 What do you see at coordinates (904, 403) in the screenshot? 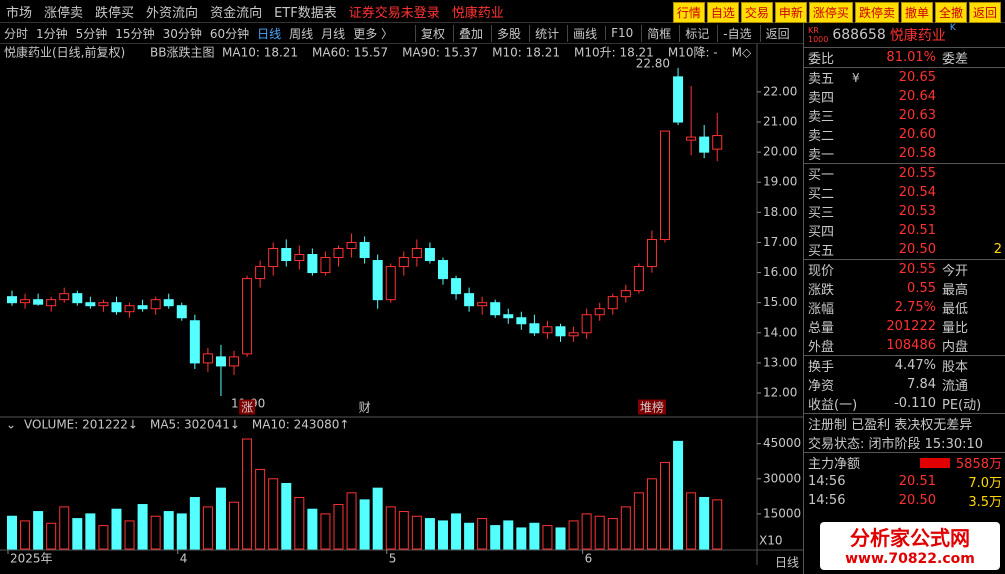
I see `quote-row: 收益(一) -0.110 PE(动)` at bounding box center [904, 403].